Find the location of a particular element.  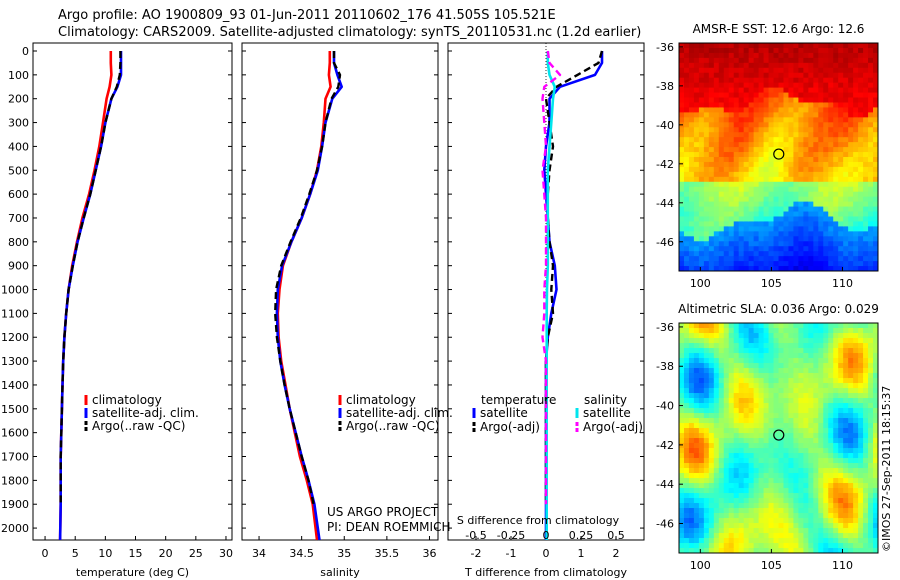

diff-xlabel: T difference from climatology is located at coordinates (545, 572).